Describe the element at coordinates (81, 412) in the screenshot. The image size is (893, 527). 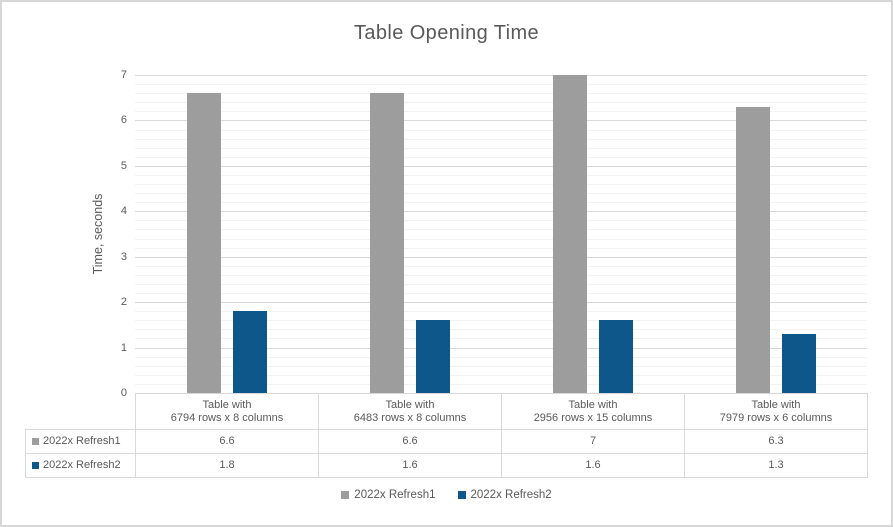
I see `table-corner-cell` at that location.